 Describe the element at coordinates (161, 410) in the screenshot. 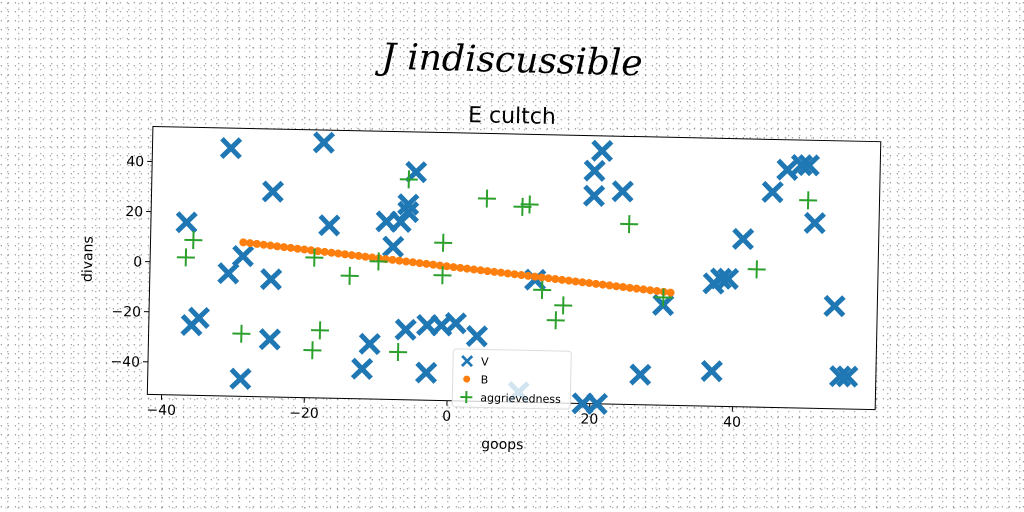

I see `x-tick-label: −40` at that location.